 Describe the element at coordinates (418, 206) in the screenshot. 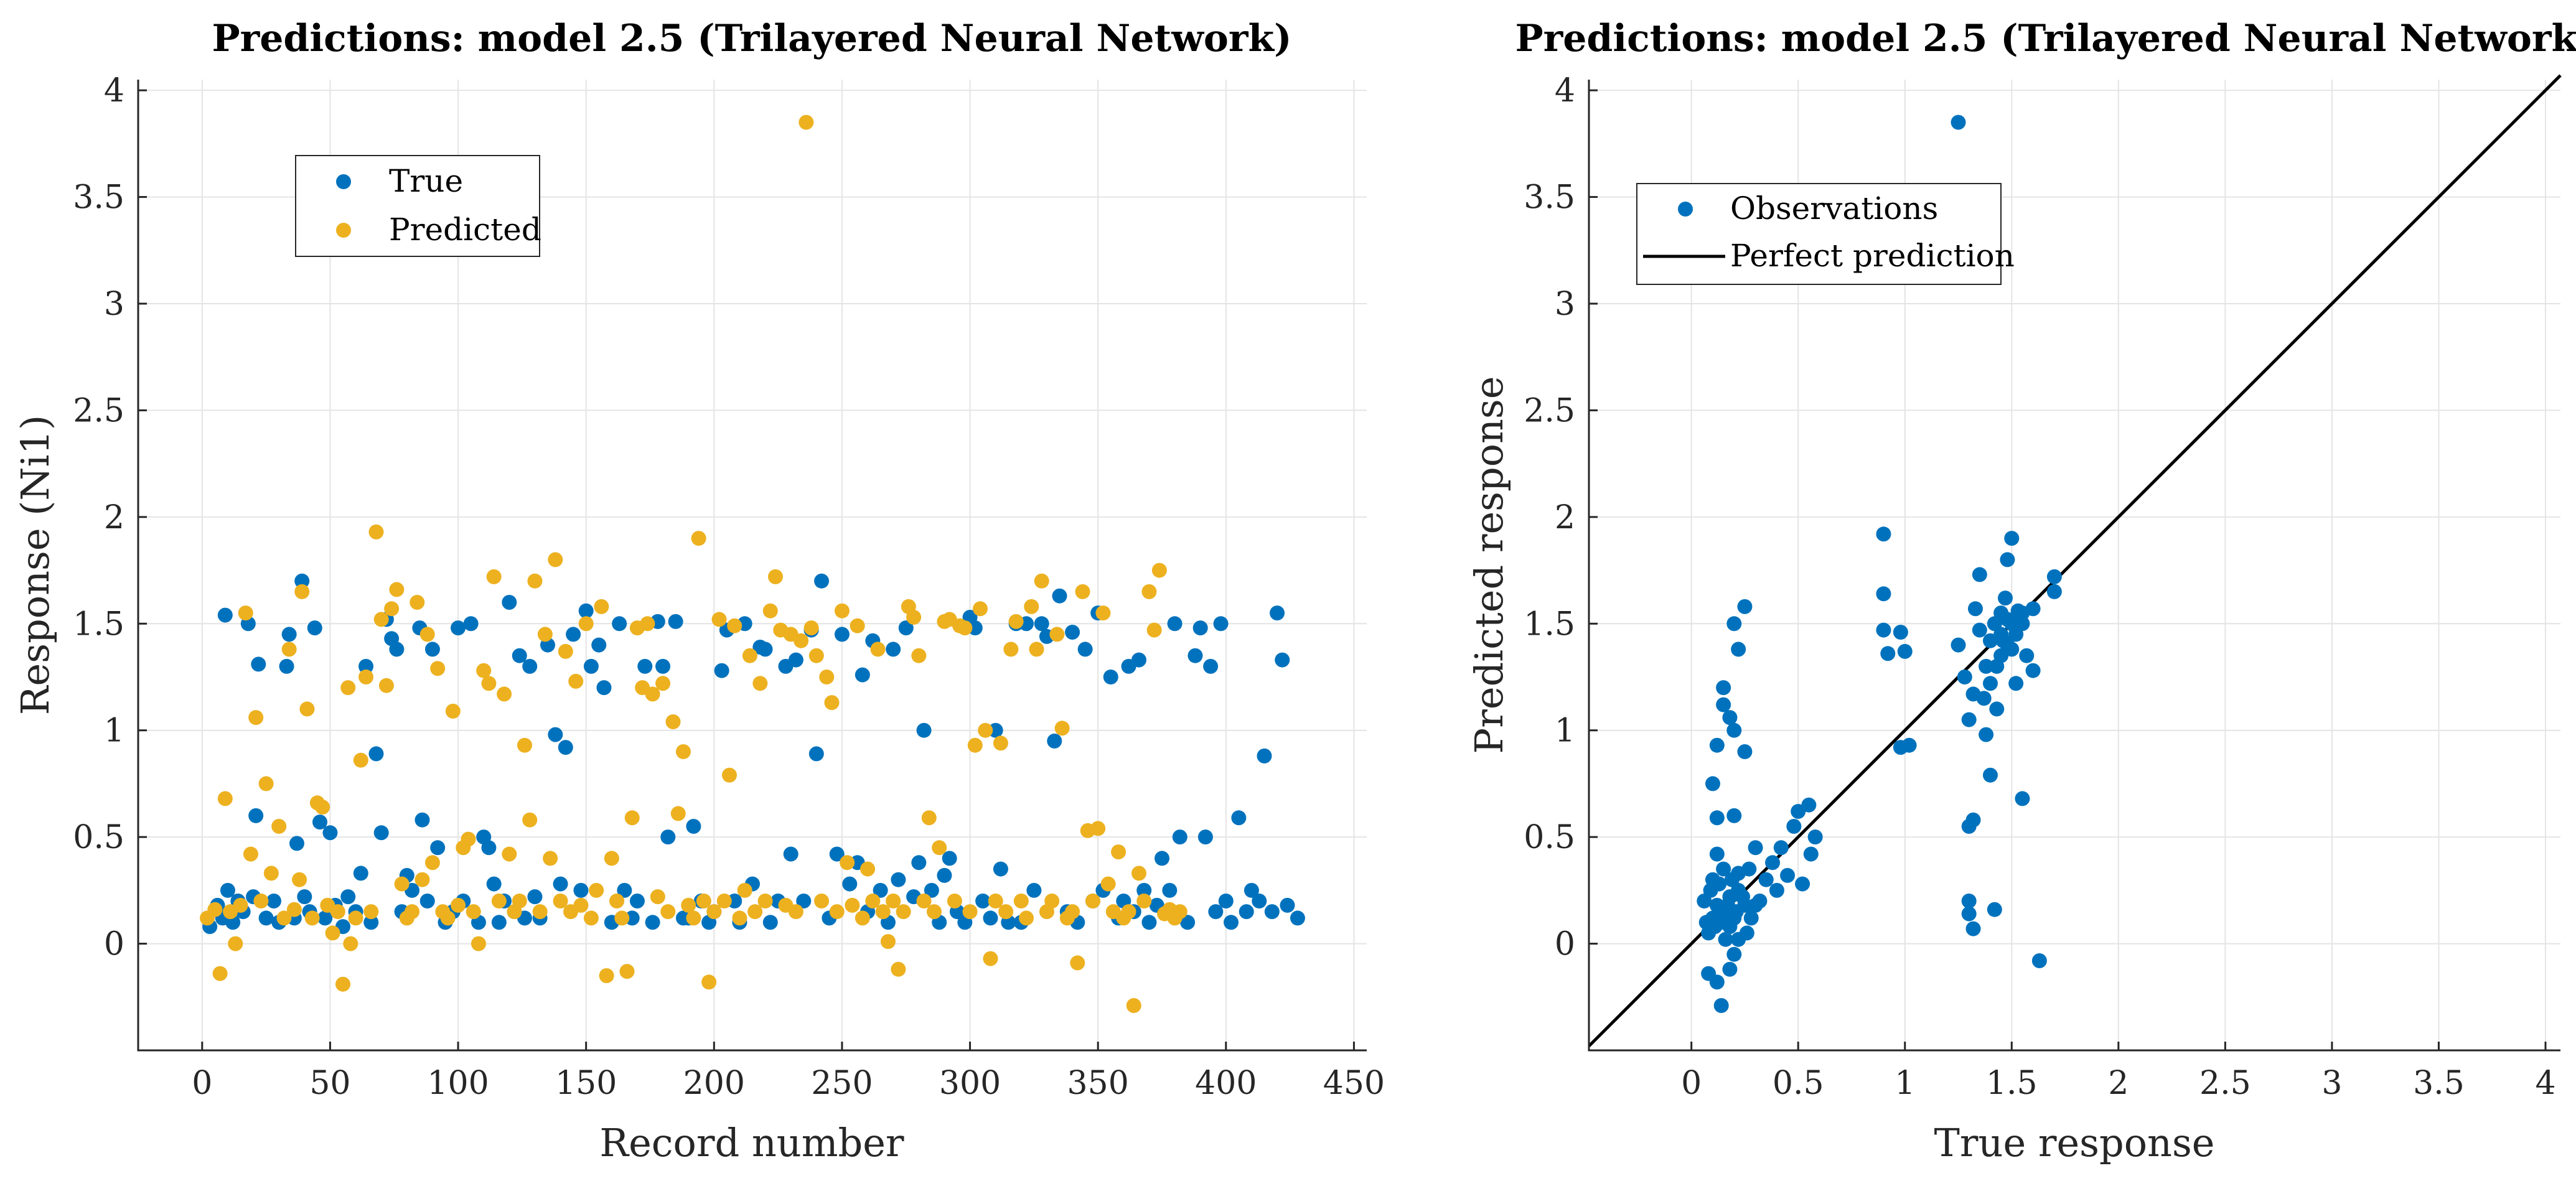

I see `chart-left-legend: True Predicted` at that location.